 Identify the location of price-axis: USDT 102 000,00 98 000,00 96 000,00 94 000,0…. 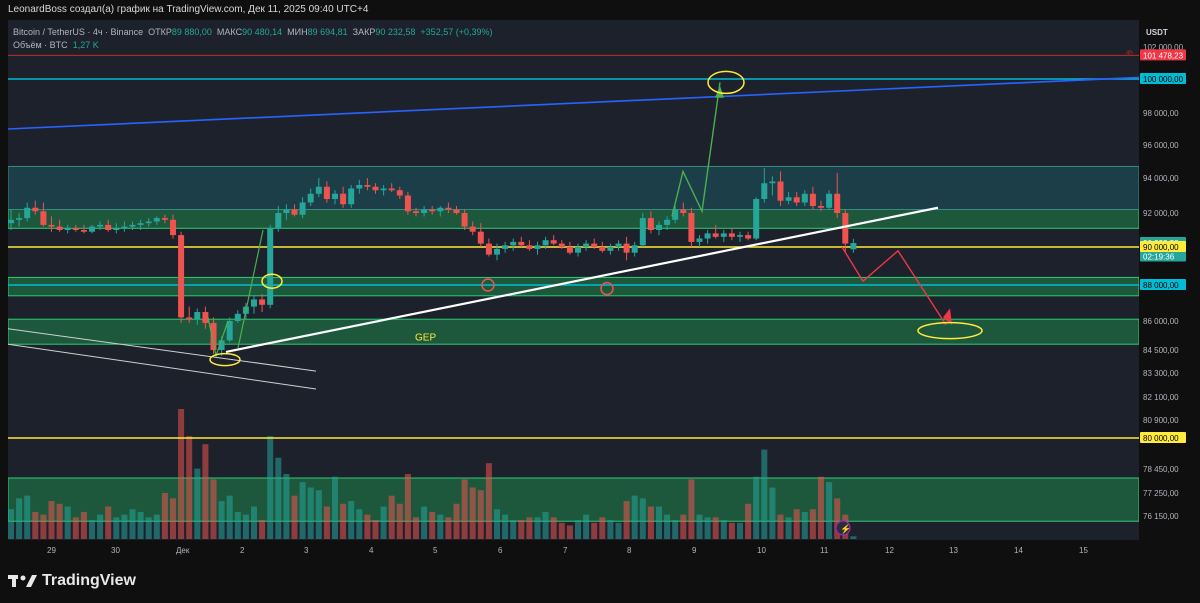
(1165, 280).